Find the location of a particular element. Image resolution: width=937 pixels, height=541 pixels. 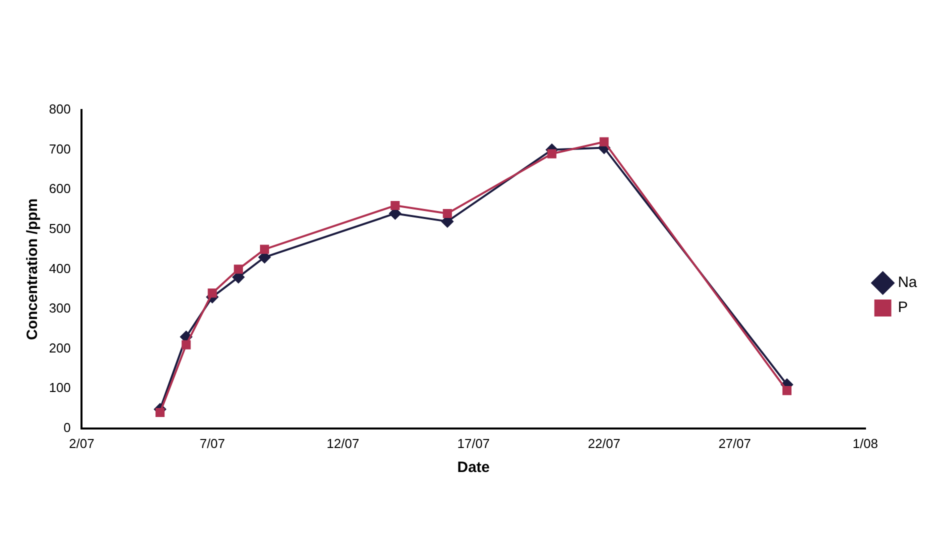

y-tick-label: 300 is located at coordinates (59, 308).